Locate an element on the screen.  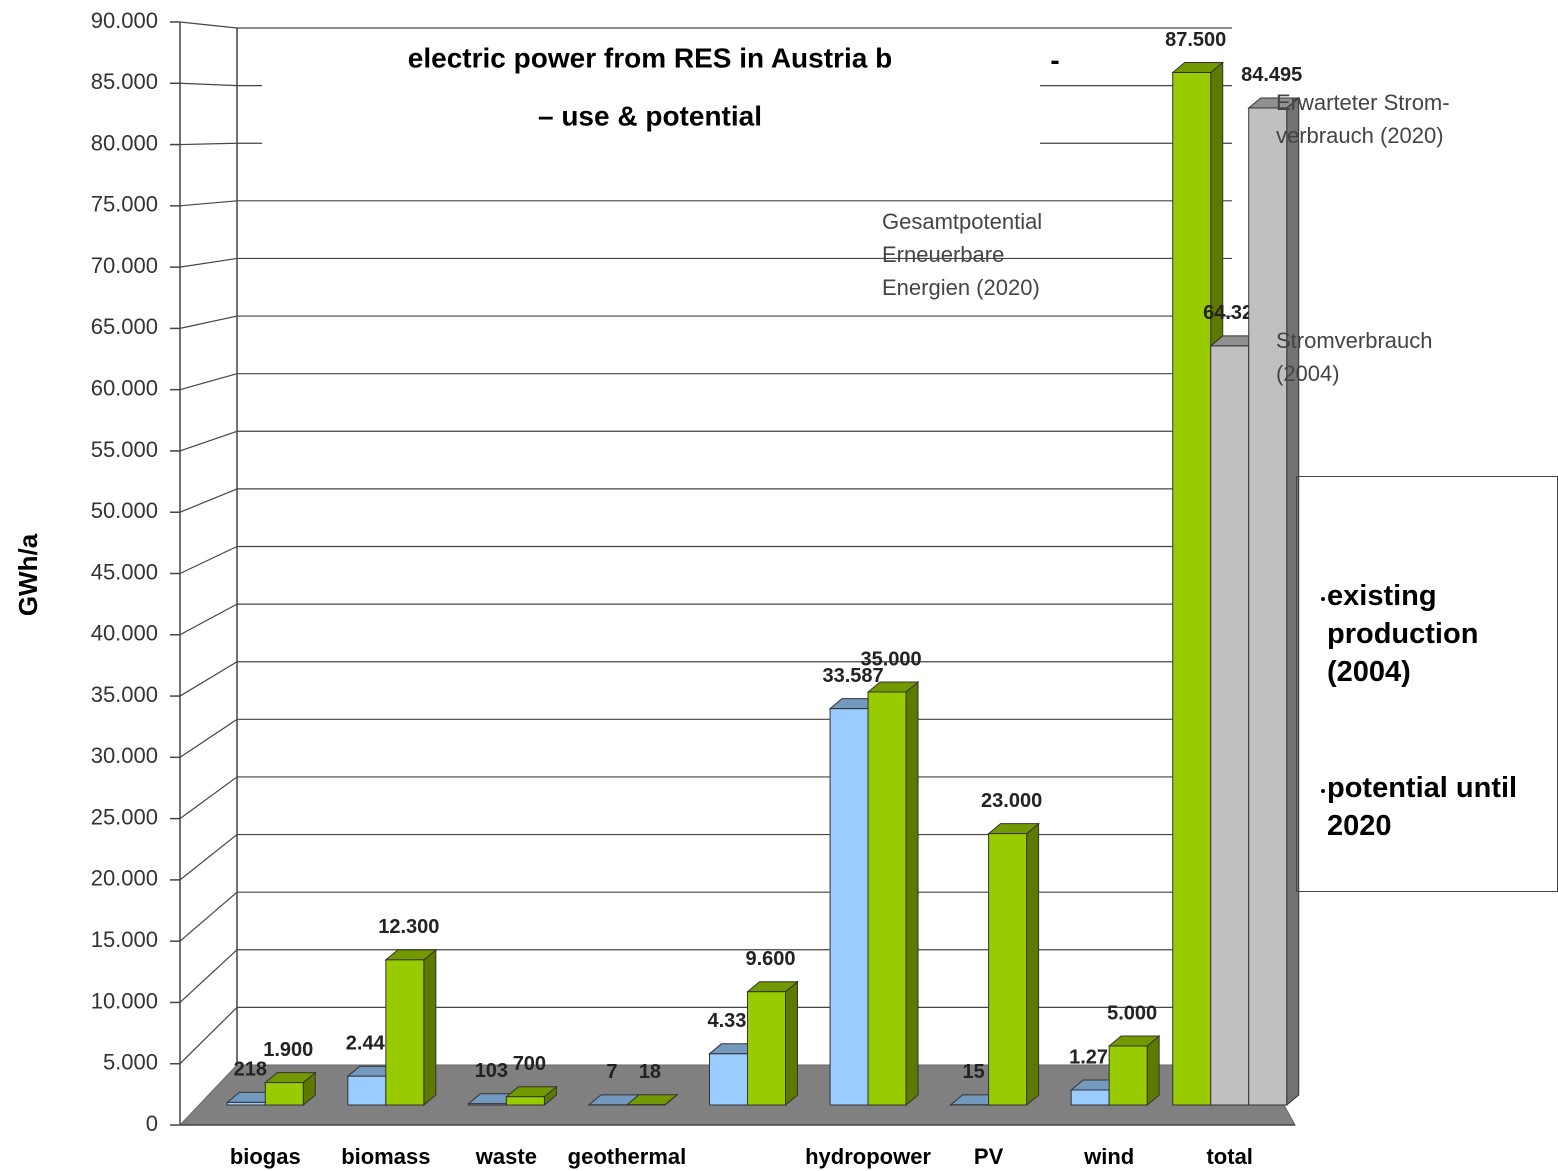
data-label: 7 is located at coordinates (611, 1072).